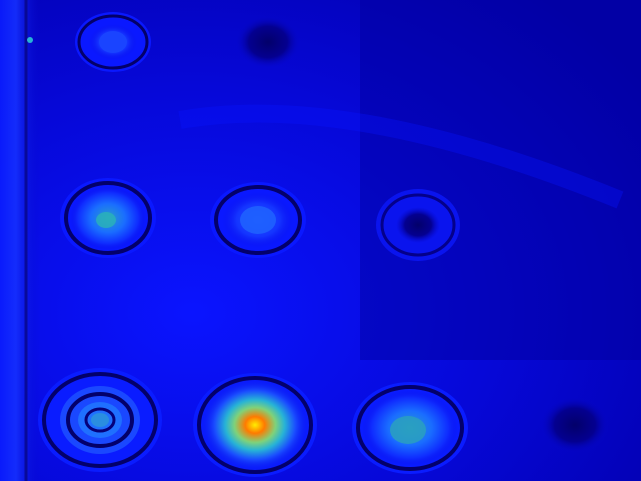 This screenshot has width=641, height=481. Describe the element at coordinates (258, 220) in the screenshot. I see `spot-row2-col2` at that location.